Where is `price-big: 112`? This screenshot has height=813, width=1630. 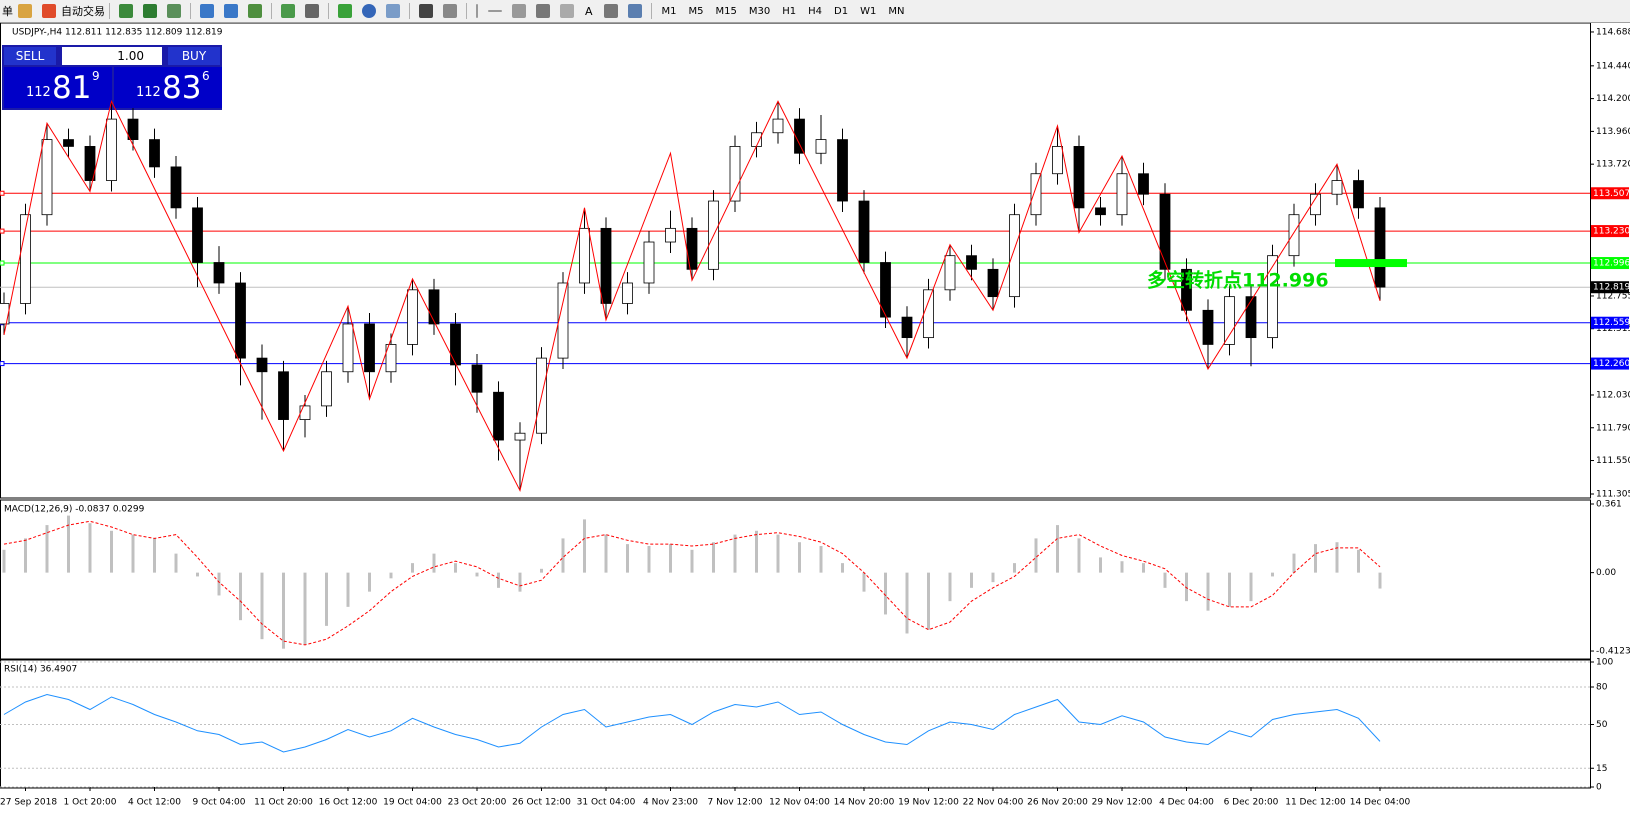 price-big: 112 is located at coordinates (38, 92).